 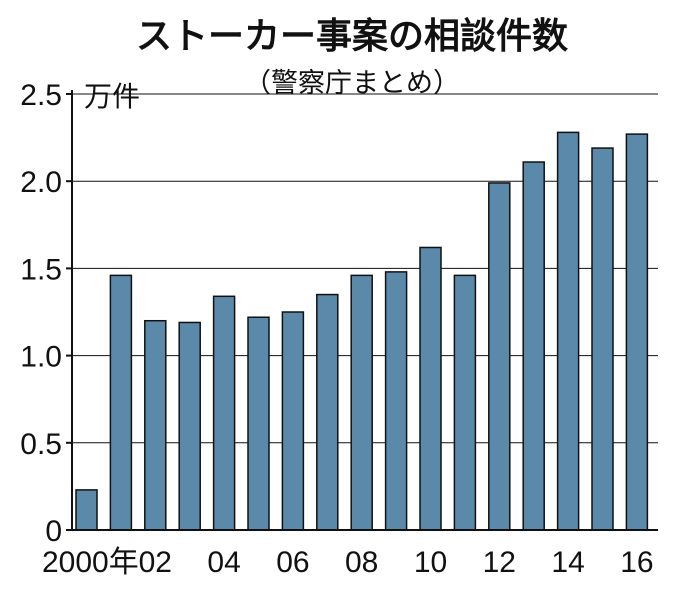 What do you see at coordinates (41, 444) in the screenshot?
I see `y-tick-label: 0.5` at bounding box center [41, 444].